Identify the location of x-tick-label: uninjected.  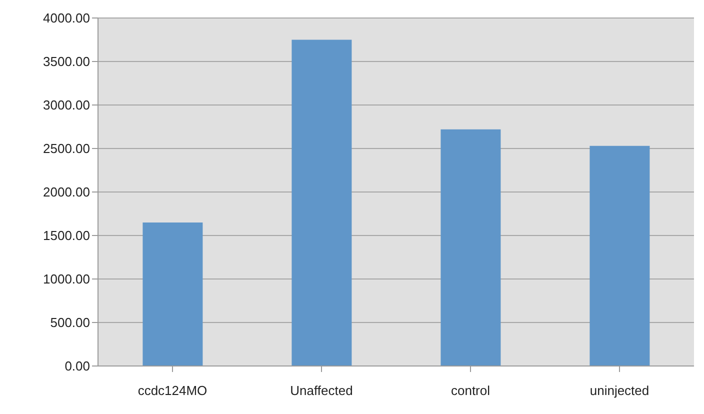
(620, 390).